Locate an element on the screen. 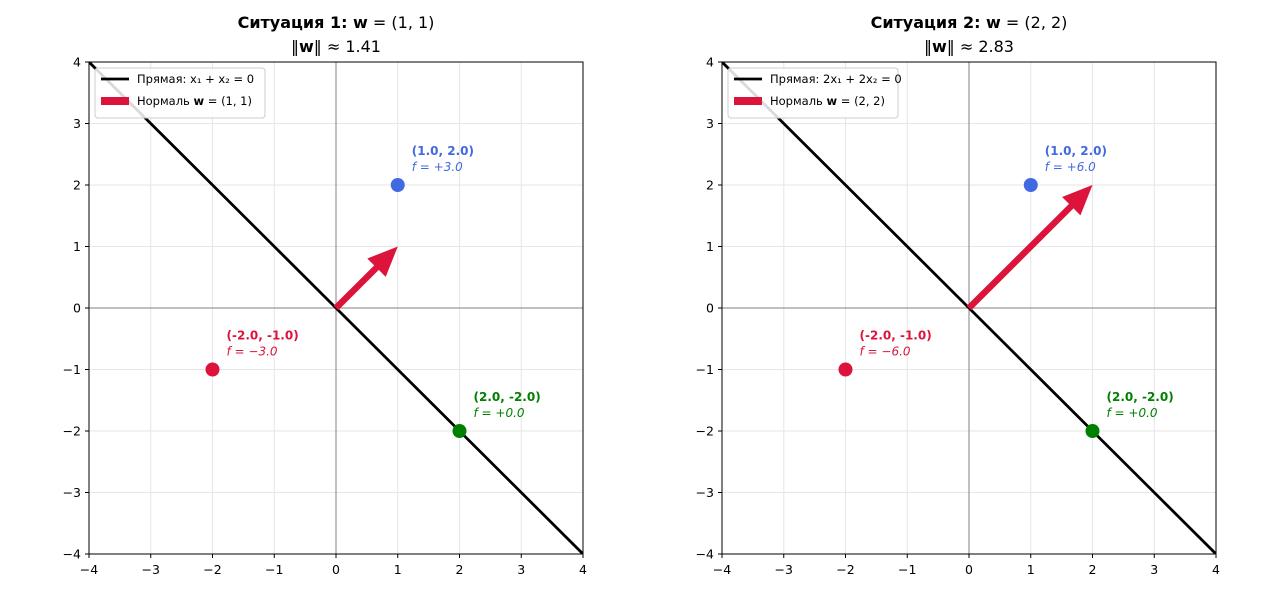  data-point-f-value: f = −3.0 is located at coordinates (252, 352).